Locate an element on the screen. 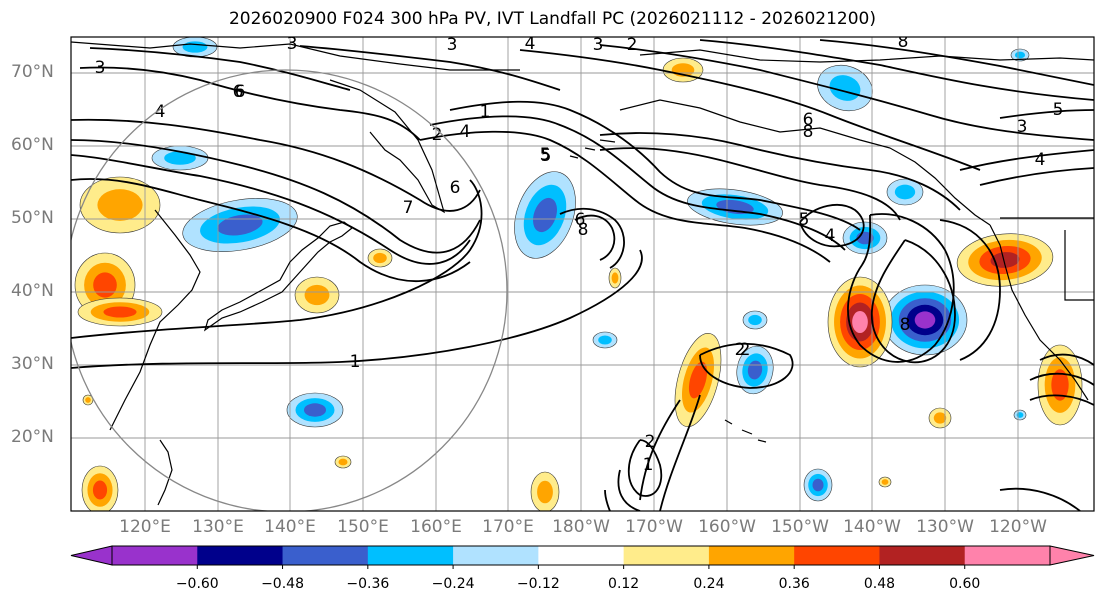 The width and height of the screenshot is (1105, 604). colorbar-tick-label: 0.12 is located at coordinates (624, 584).